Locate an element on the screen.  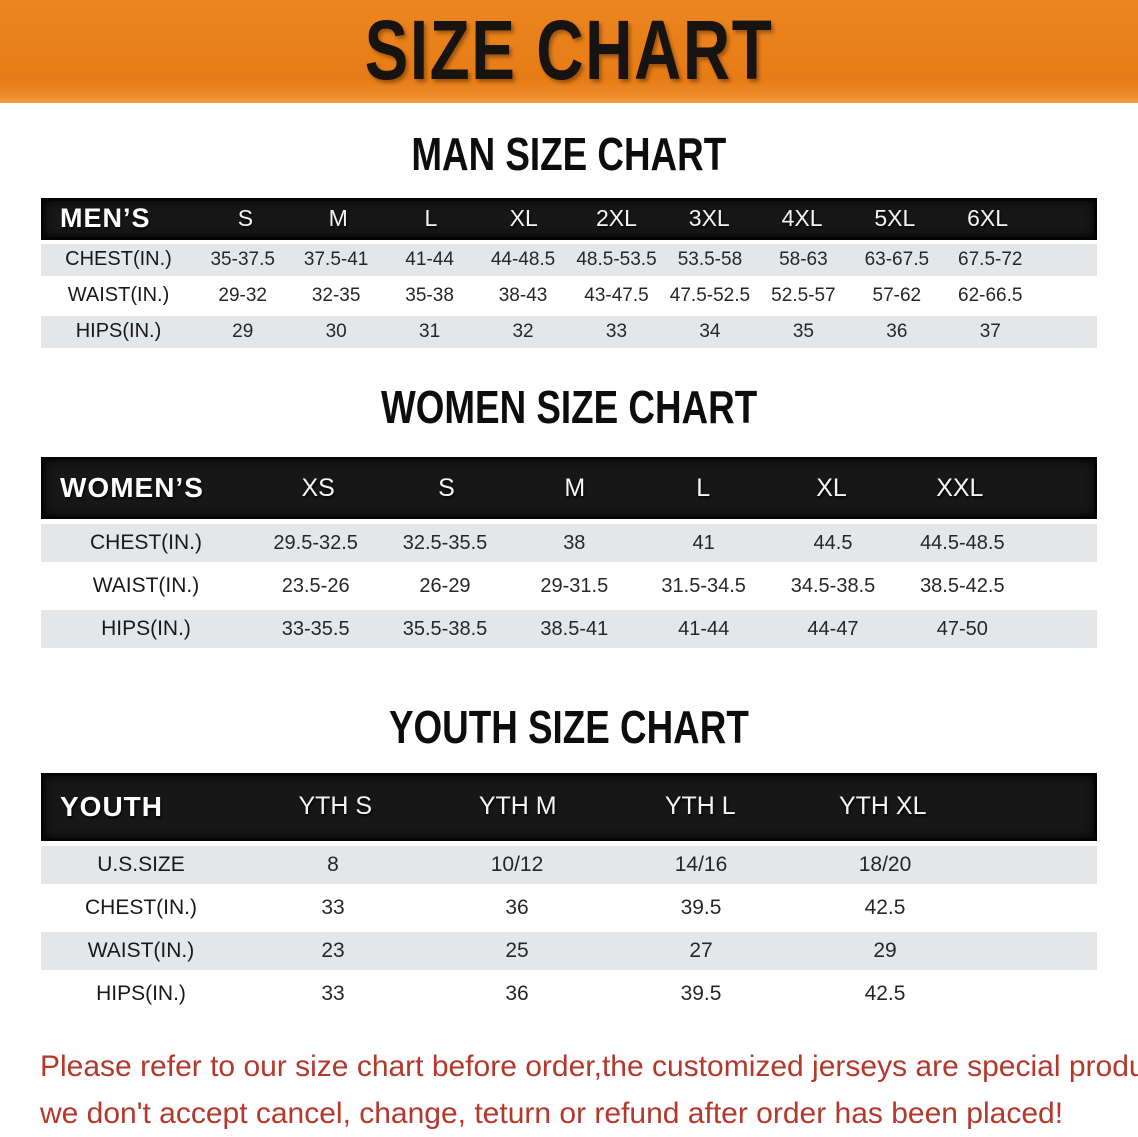
value-cell: 29.5-32.5 is located at coordinates (315, 542).